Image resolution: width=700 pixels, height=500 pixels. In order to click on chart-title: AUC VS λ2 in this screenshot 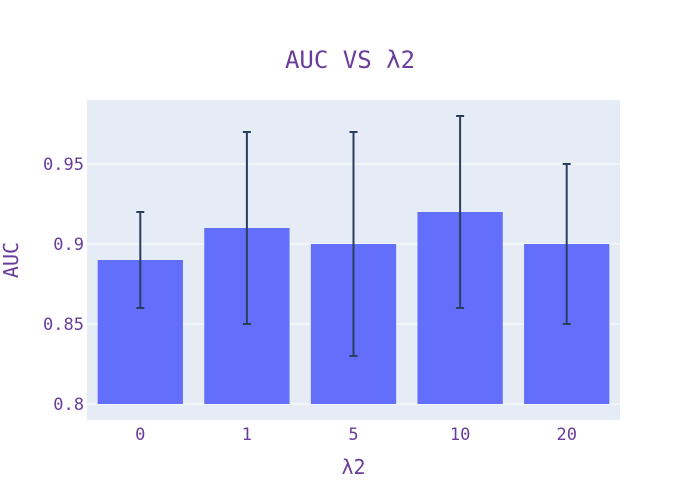, I will do `click(350, 60)`.